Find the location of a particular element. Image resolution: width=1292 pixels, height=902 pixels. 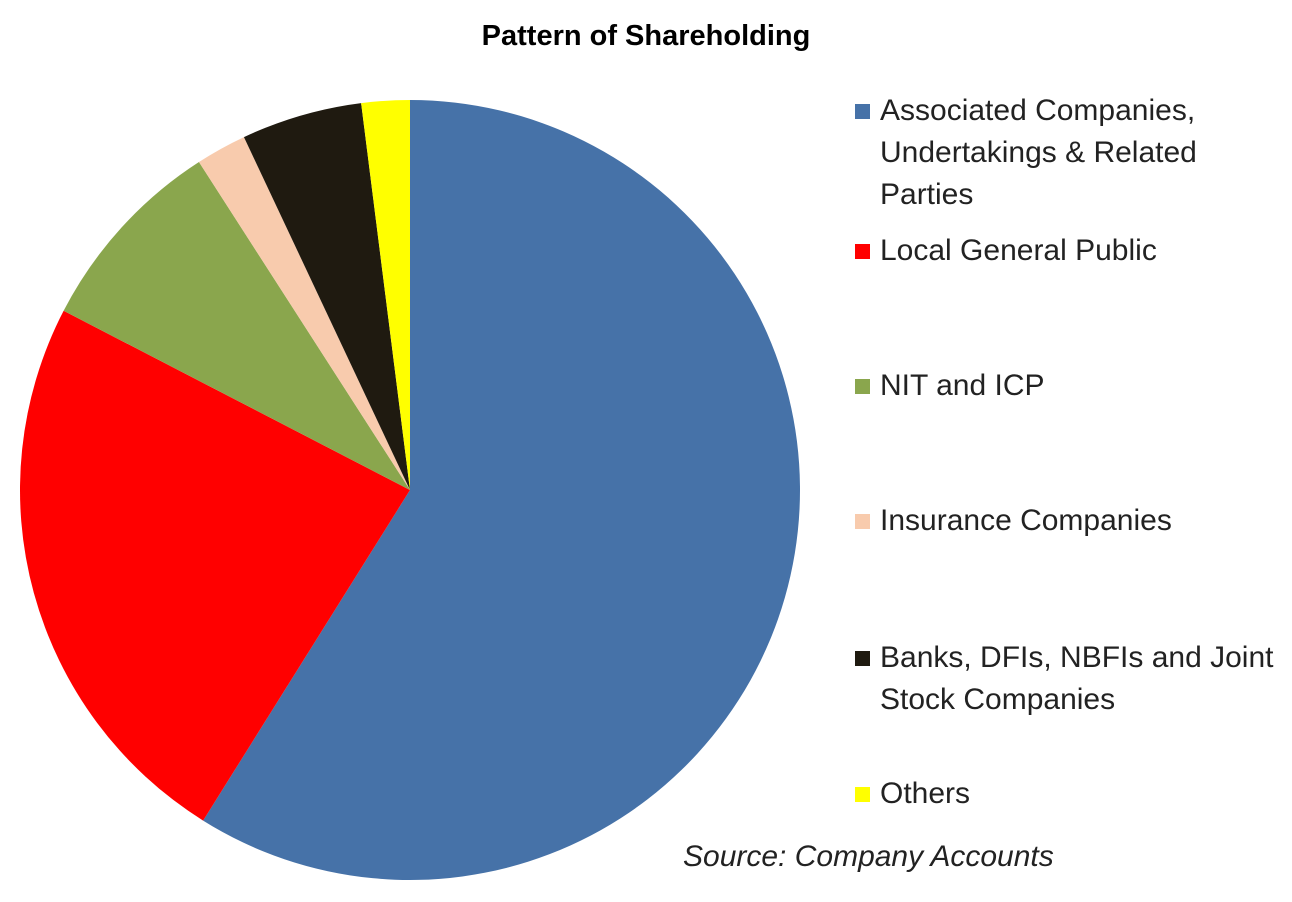

legend-label: Others is located at coordinates (925, 793).